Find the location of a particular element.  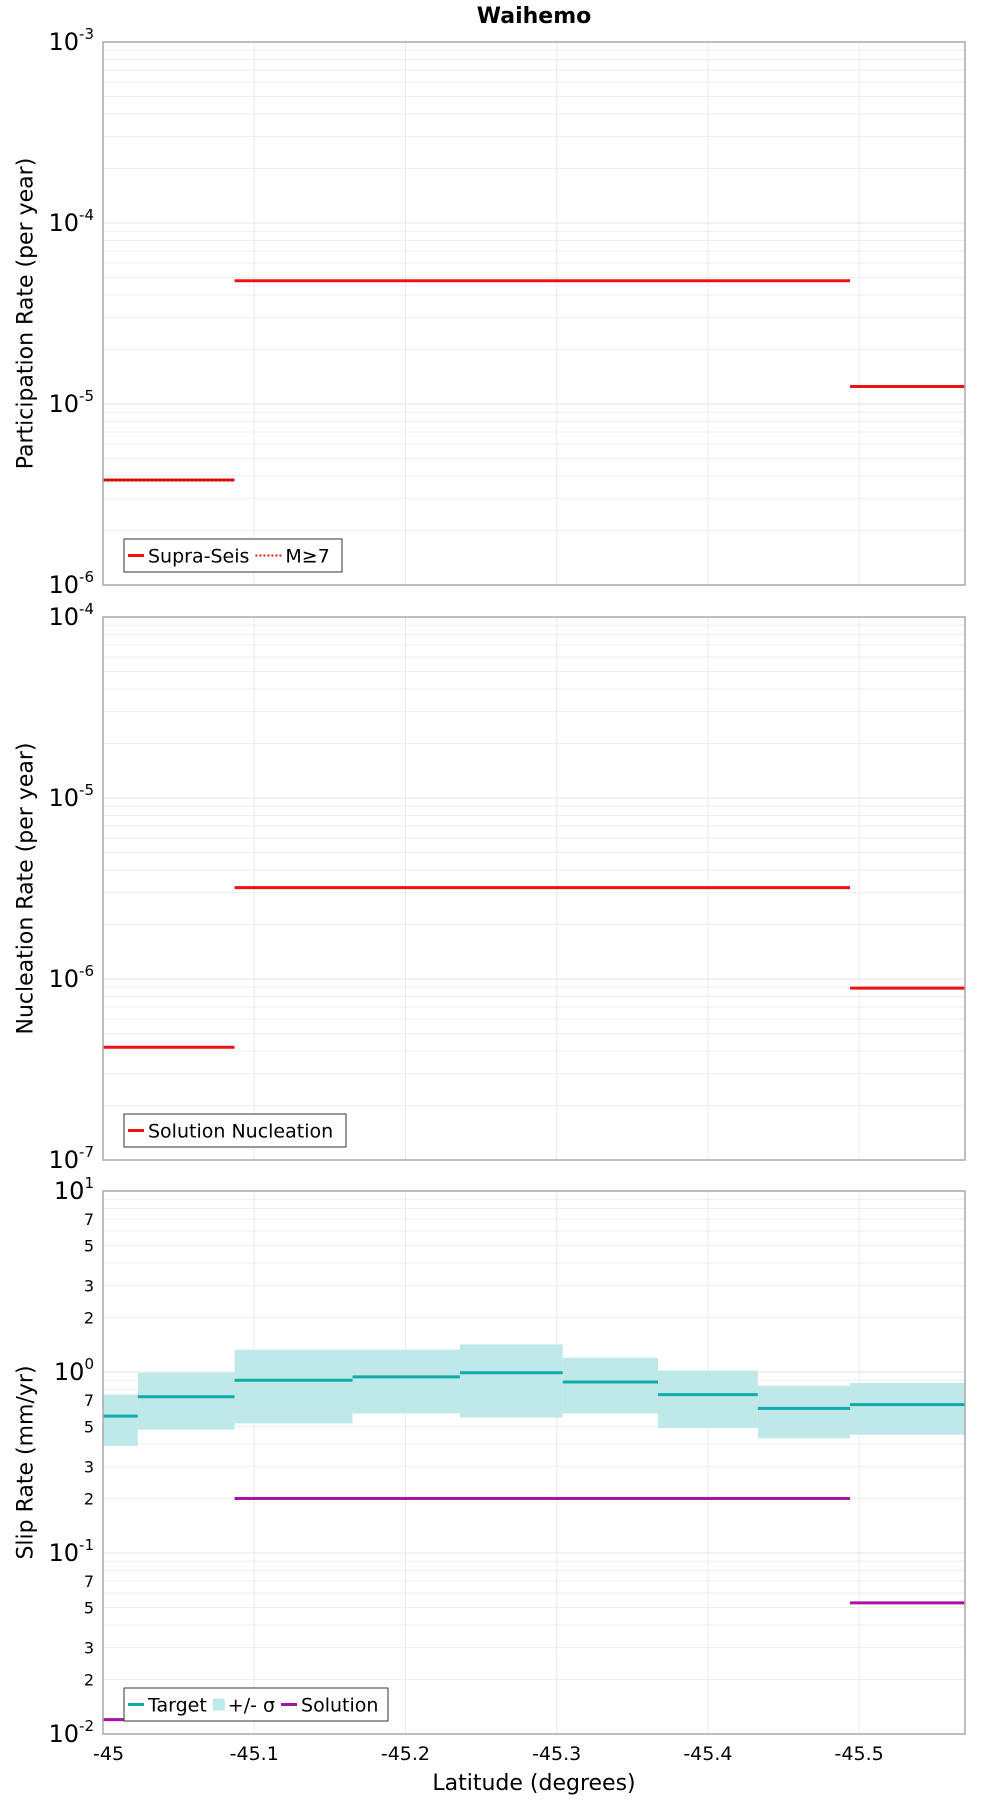

x-tick-label: -45.5 is located at coordinates (859, 1754).